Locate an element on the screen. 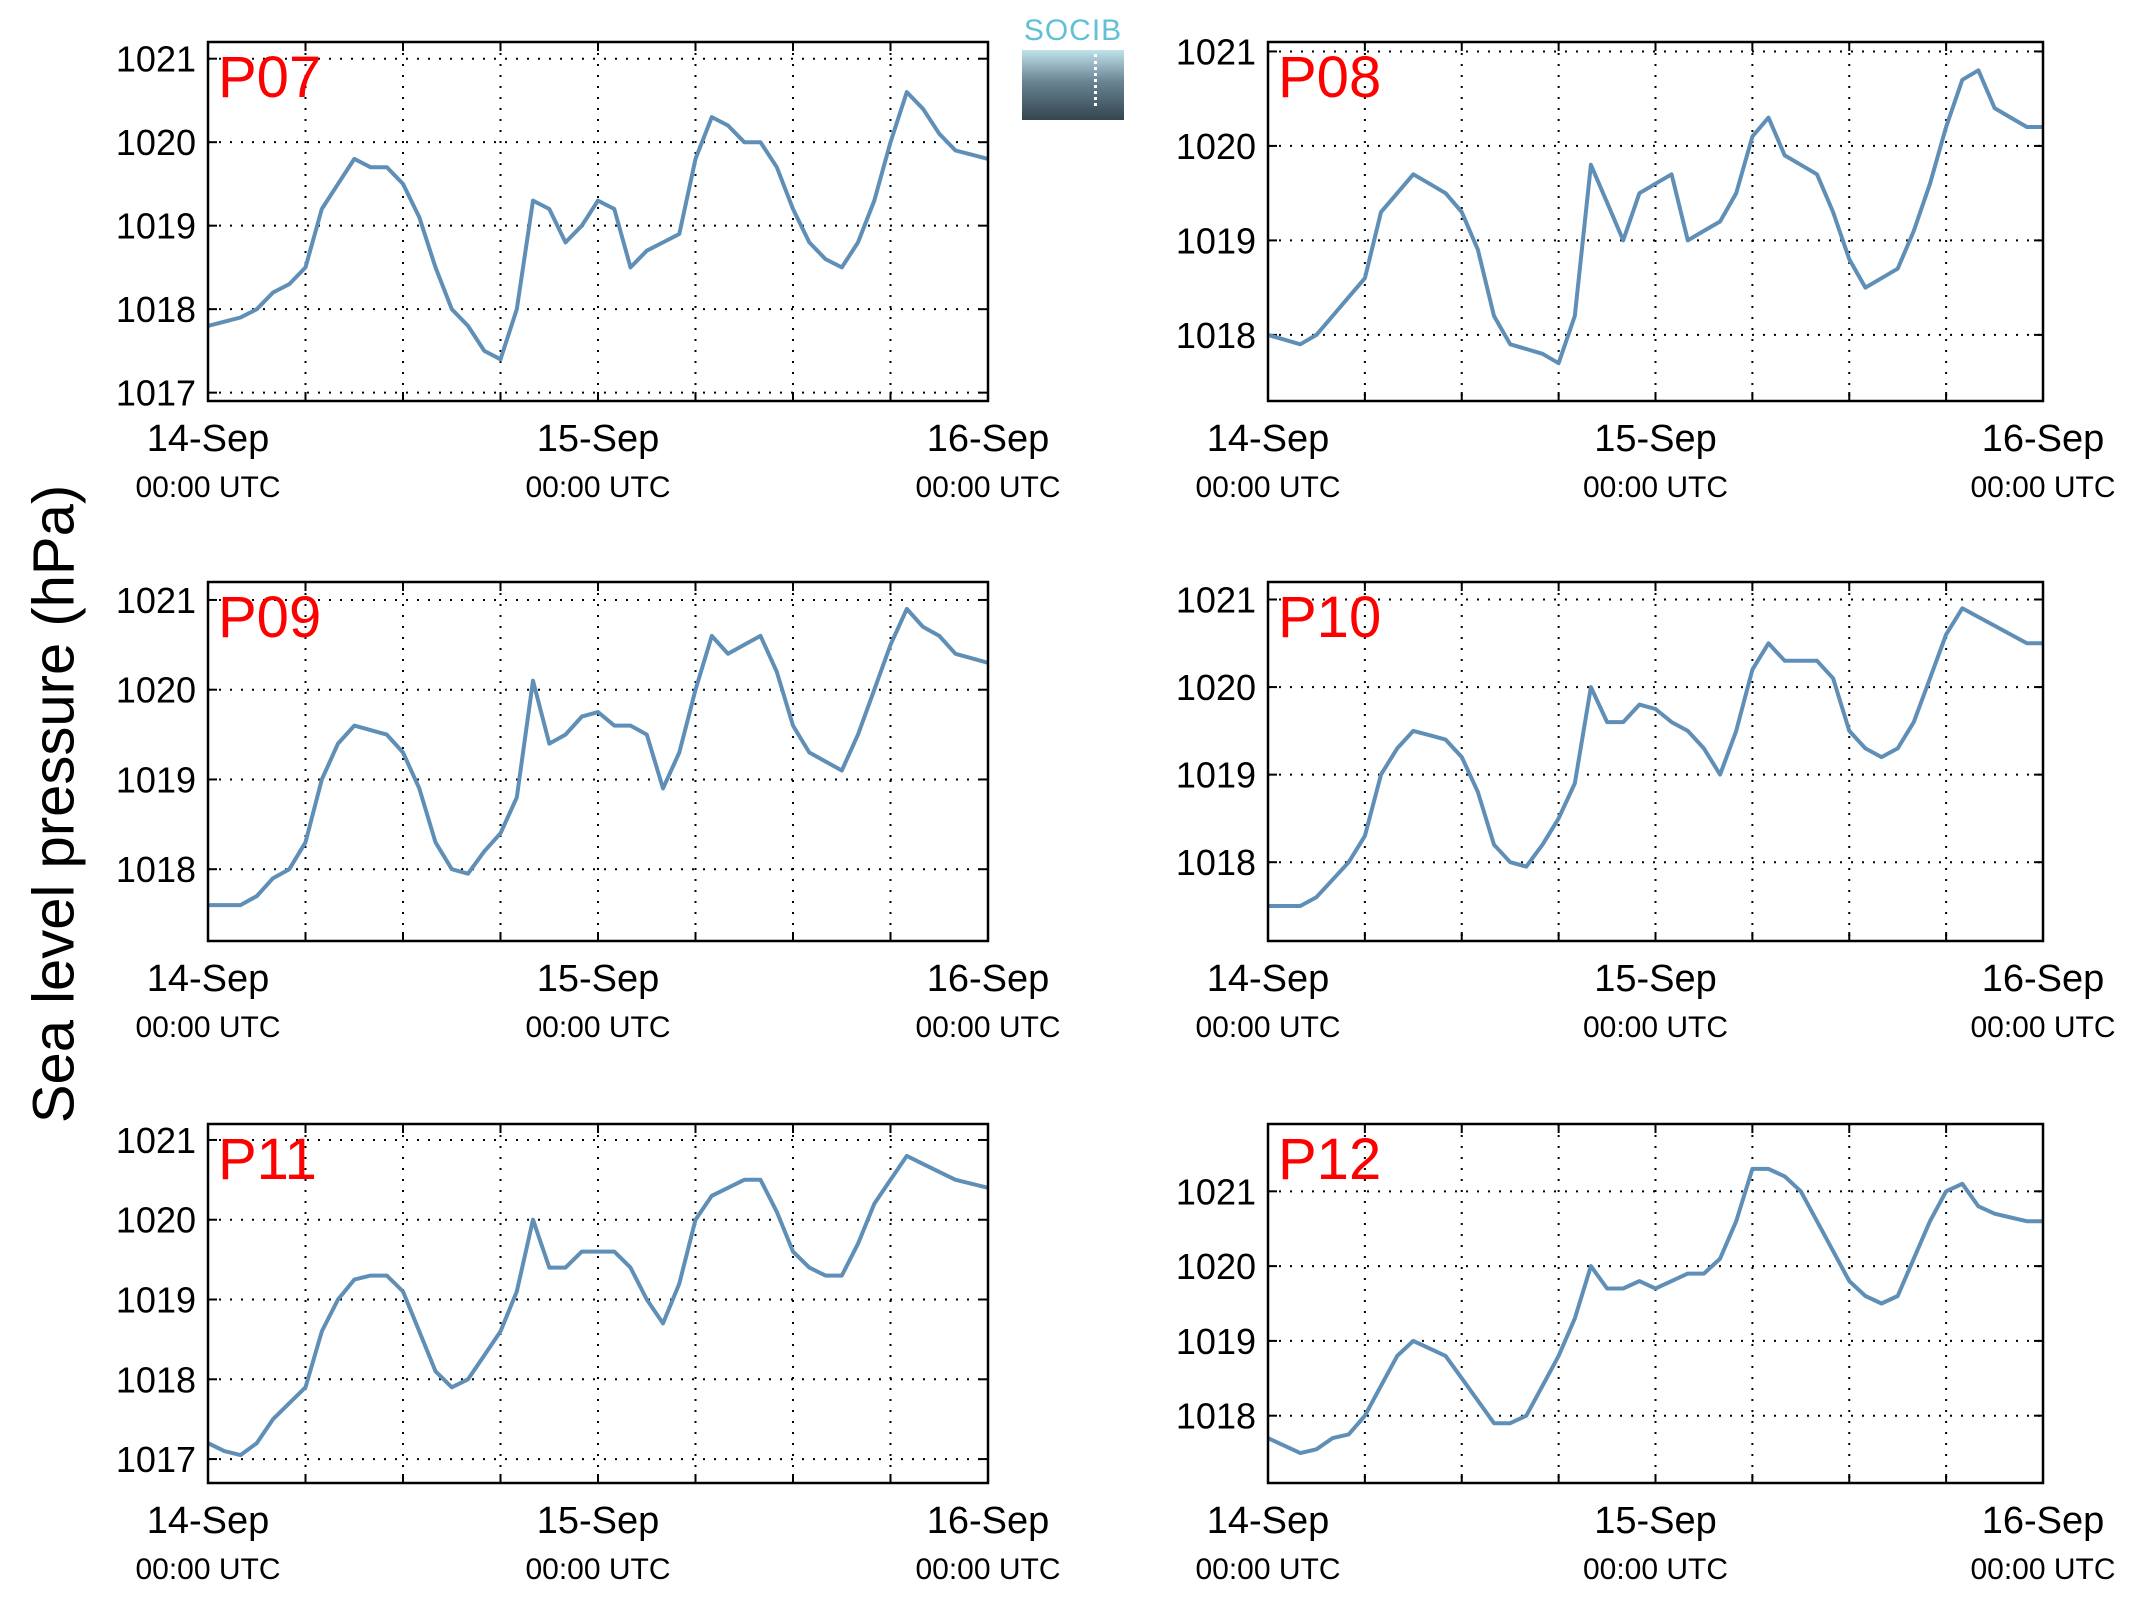 The width and height of the screenshot is (2133, 1608). y-axis-label: Sea level pressure (hPa) is located at coordinates (54, 804).